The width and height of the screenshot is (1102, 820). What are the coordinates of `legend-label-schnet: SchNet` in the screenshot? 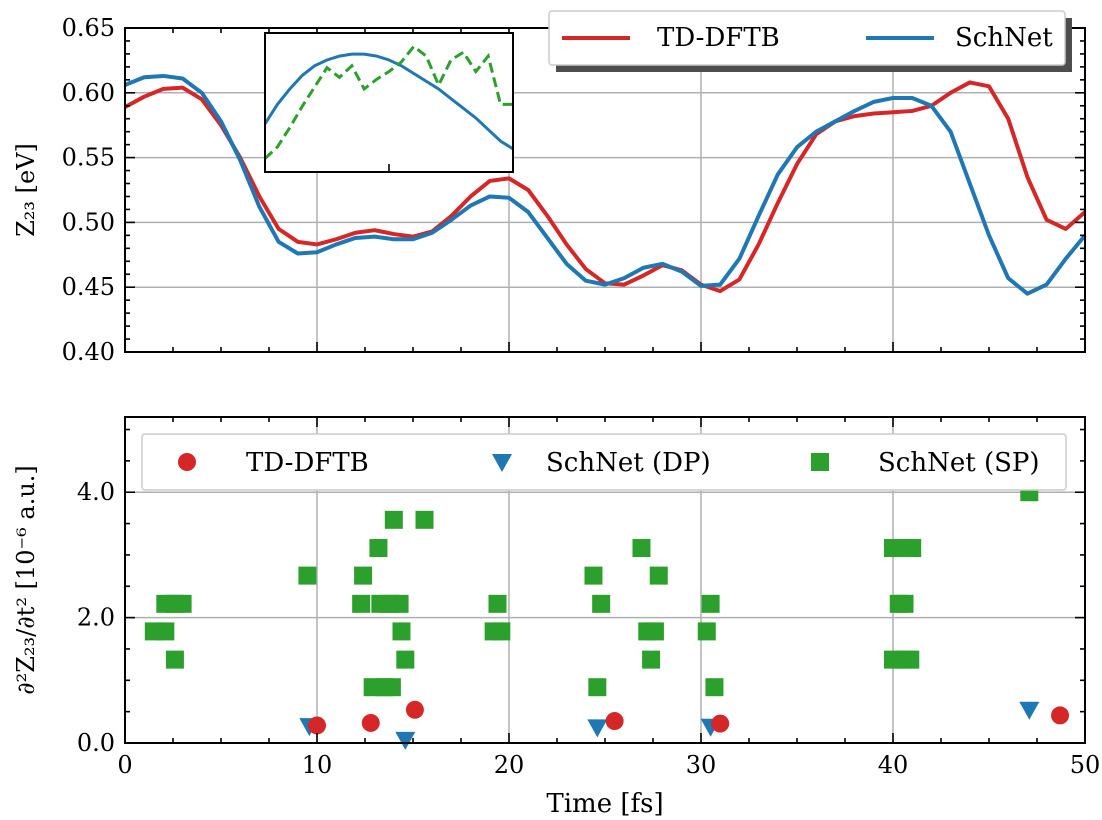 It's located at (1004, 38).